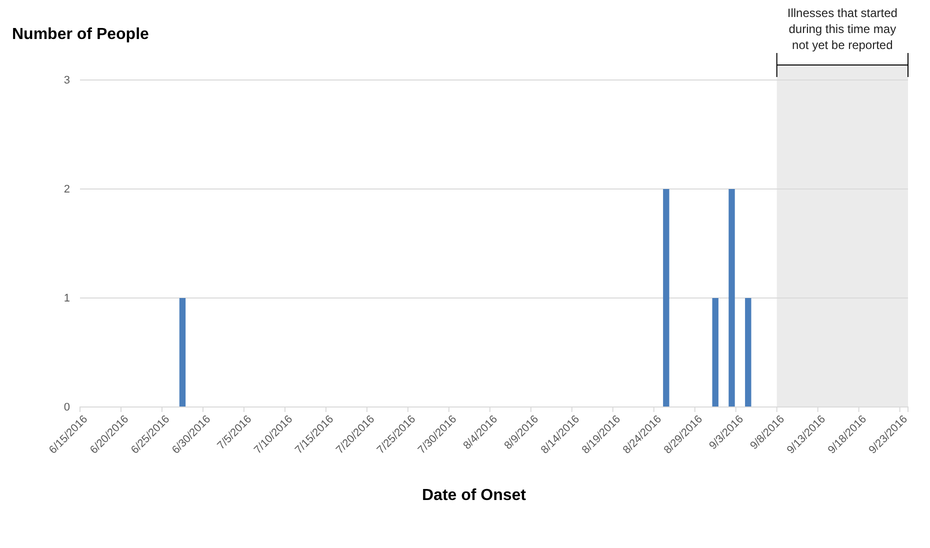  Describe the element at coordinates (67, 408) in the screenshot. I see `y-tick-label: 0` at that location.